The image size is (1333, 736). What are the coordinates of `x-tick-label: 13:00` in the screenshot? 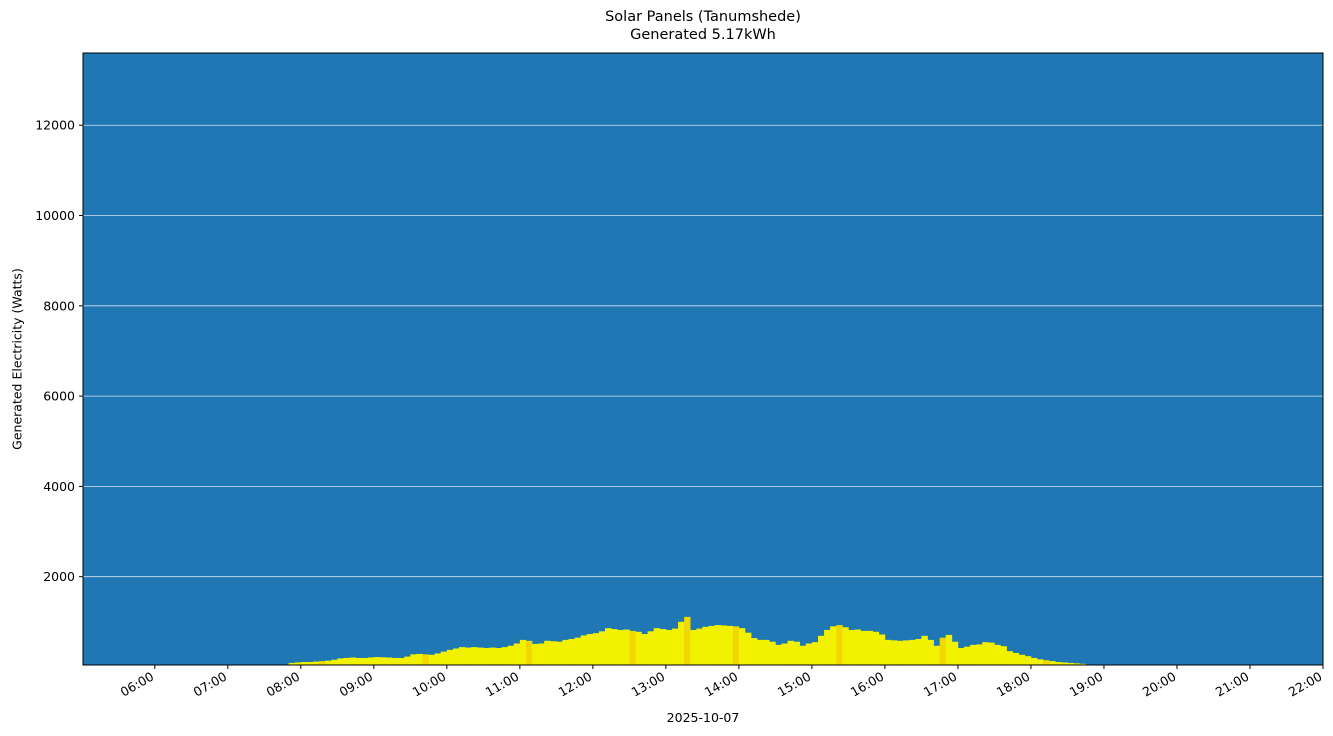 It's located at (648, 684).